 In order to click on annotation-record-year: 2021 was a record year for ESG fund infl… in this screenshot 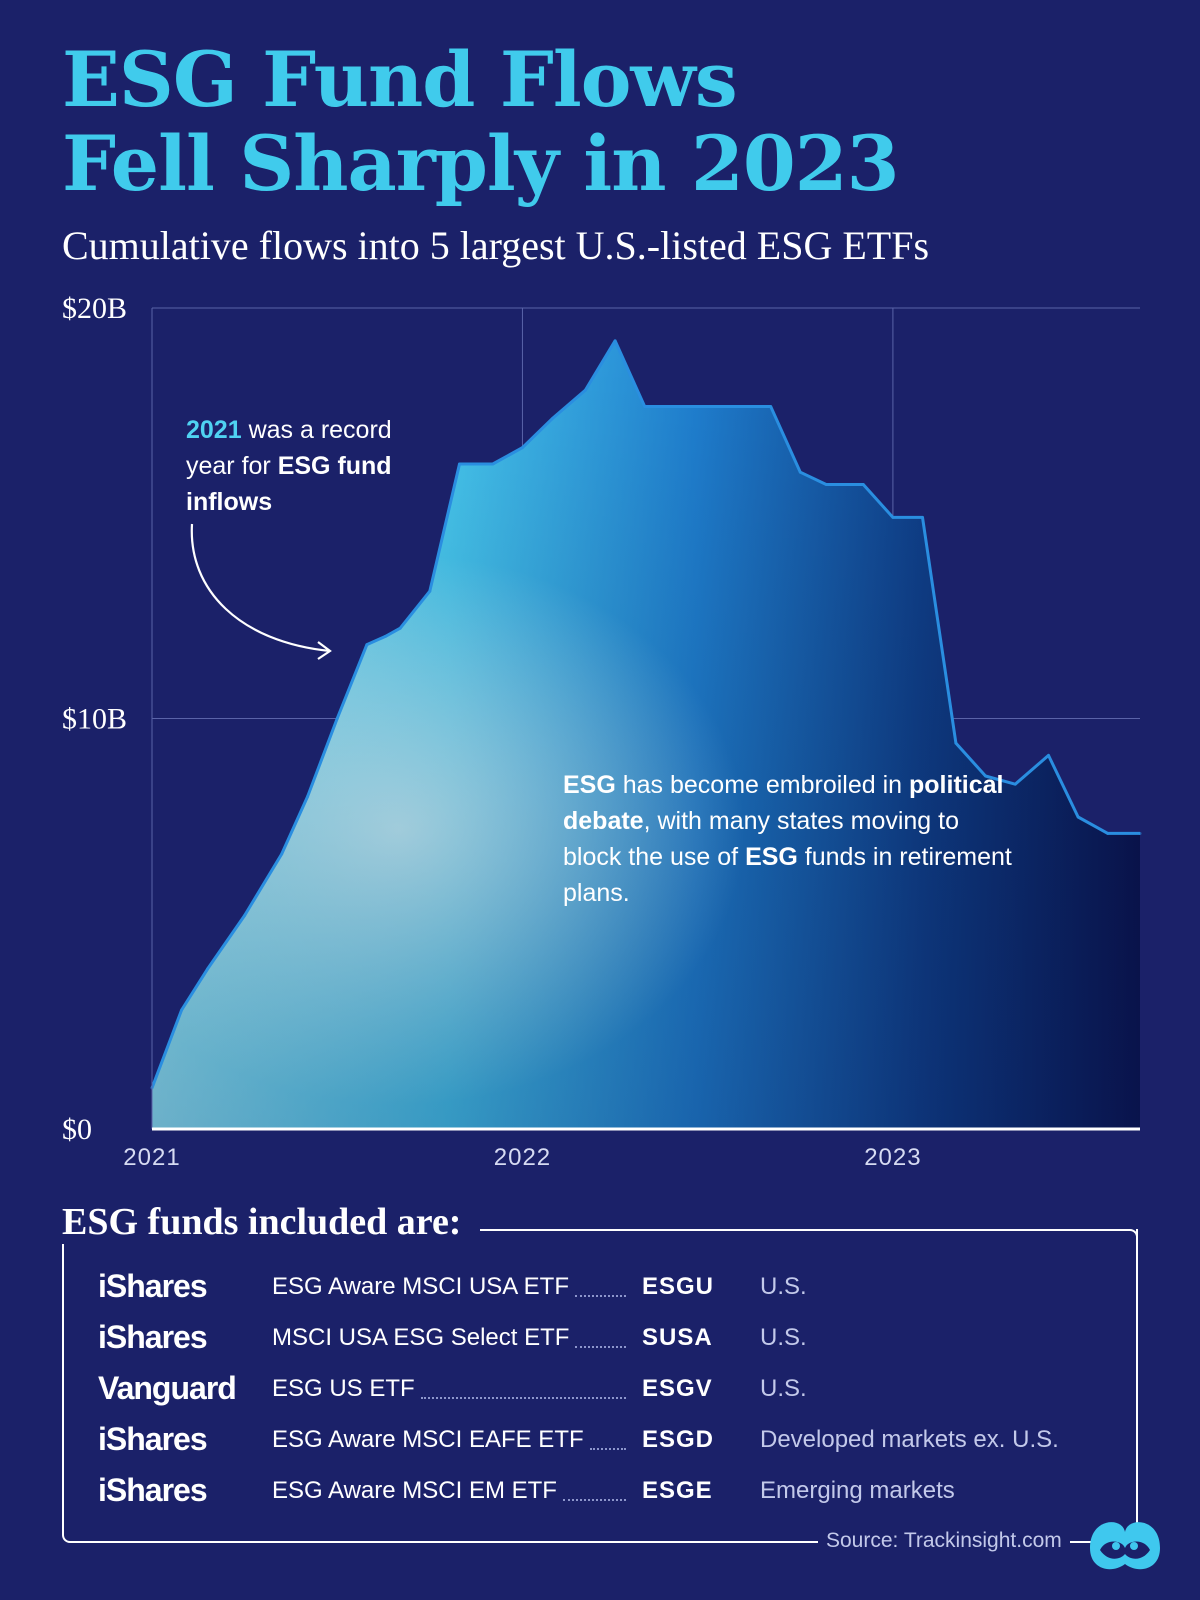, I will do `click(316, 466)`.